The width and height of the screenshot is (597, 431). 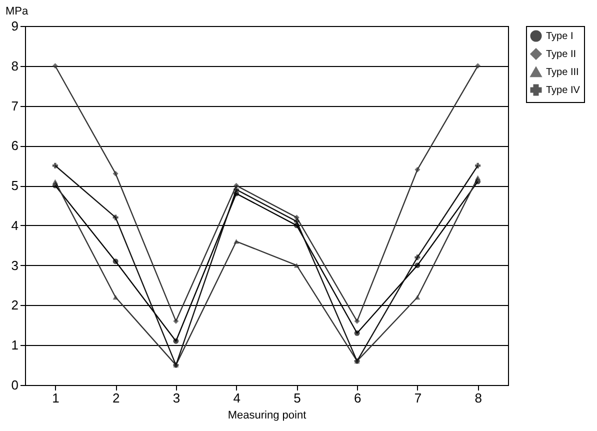 I want to click on x-tick-label: 1, so click(x=56, y=398).